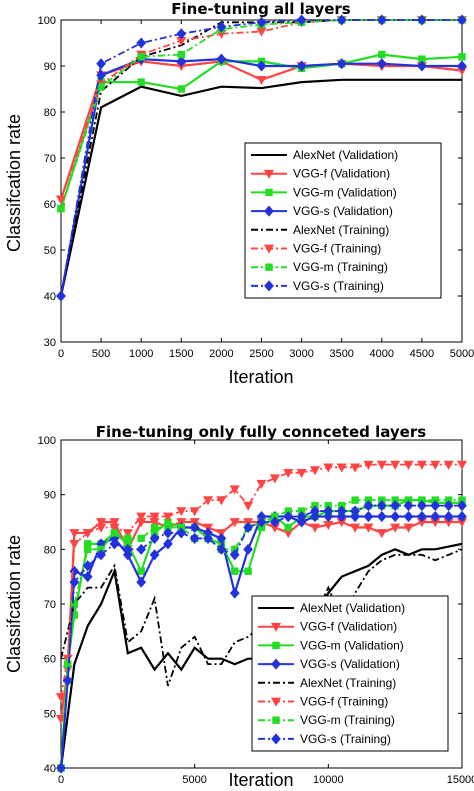 This screenshot has width=474, height=791. Describe the element at coordinates (301, 354) in the screenshot. I see `x-tick-label: 3000` at that location.